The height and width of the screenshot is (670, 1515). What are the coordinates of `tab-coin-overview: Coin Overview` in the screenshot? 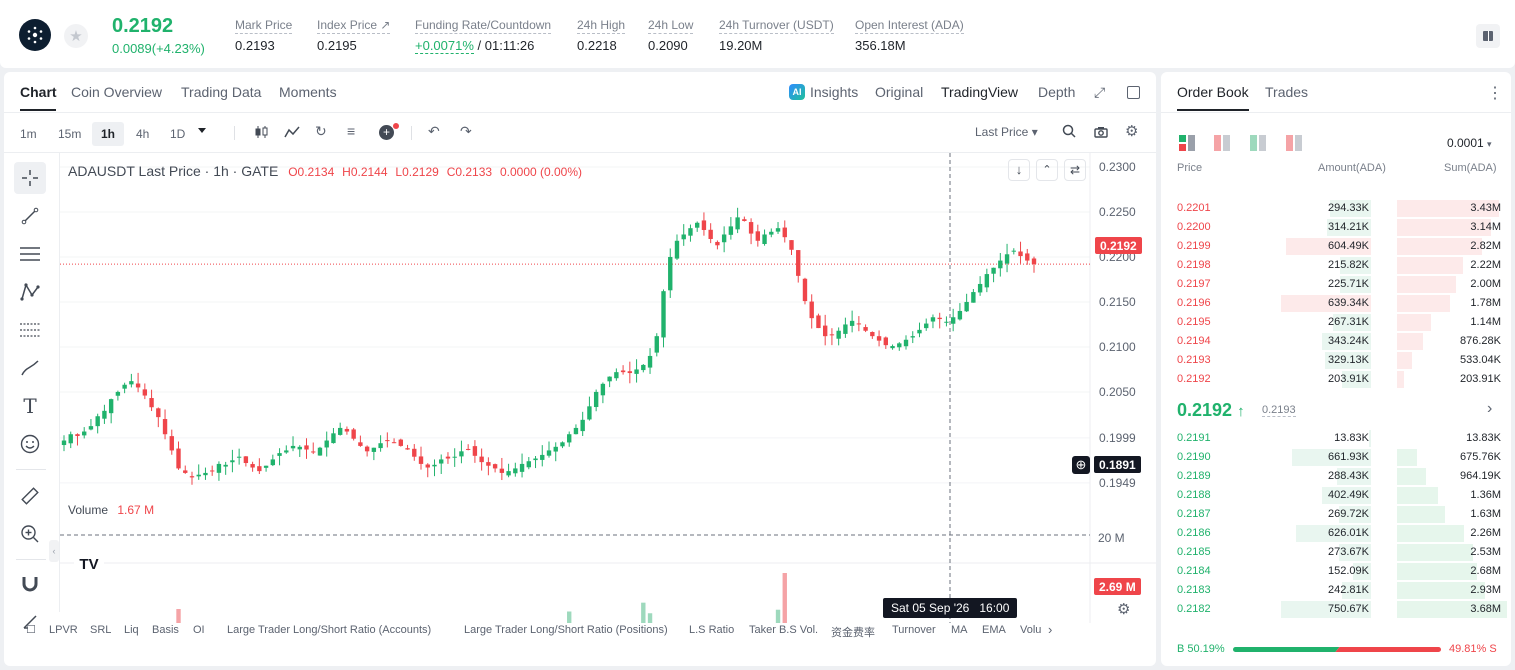 It's located at (117, 92).